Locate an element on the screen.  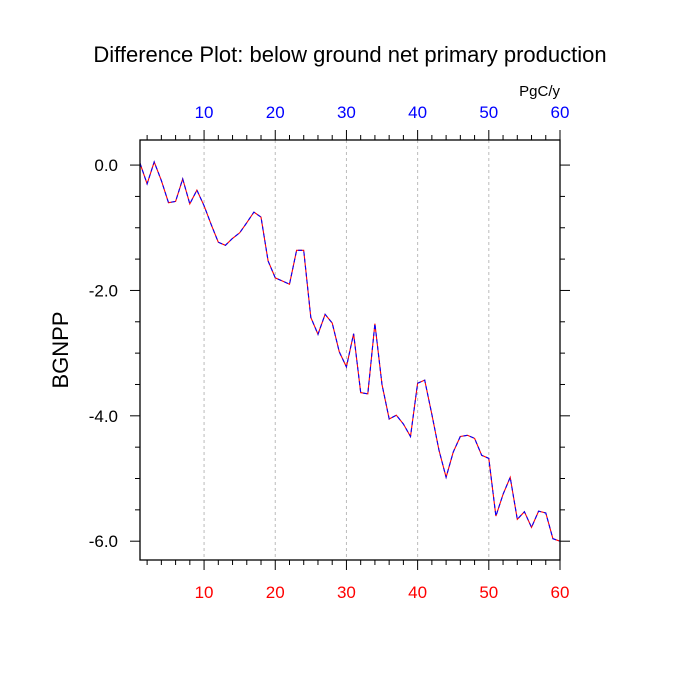
x-tick-label-bottom-20: 20 is located at coordinates (275, 592).